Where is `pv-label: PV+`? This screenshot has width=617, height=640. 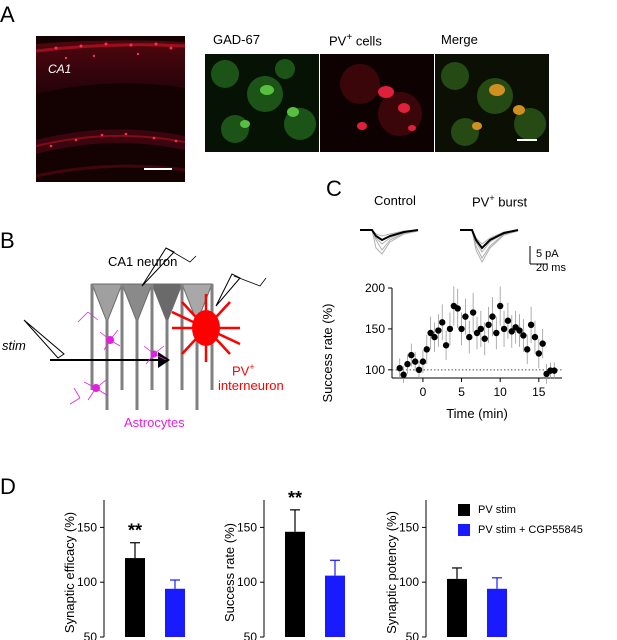
pv-label: PV+ is located at coordinates (243, 370).